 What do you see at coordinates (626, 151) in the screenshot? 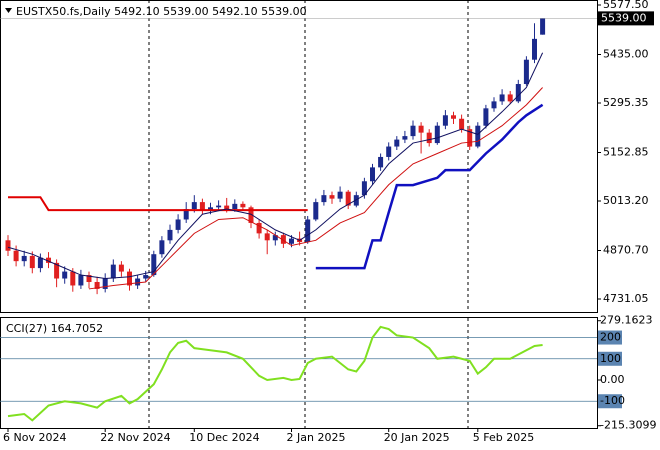
I see `y-tick-label: 5152.85` at bounding box center [626, 151].